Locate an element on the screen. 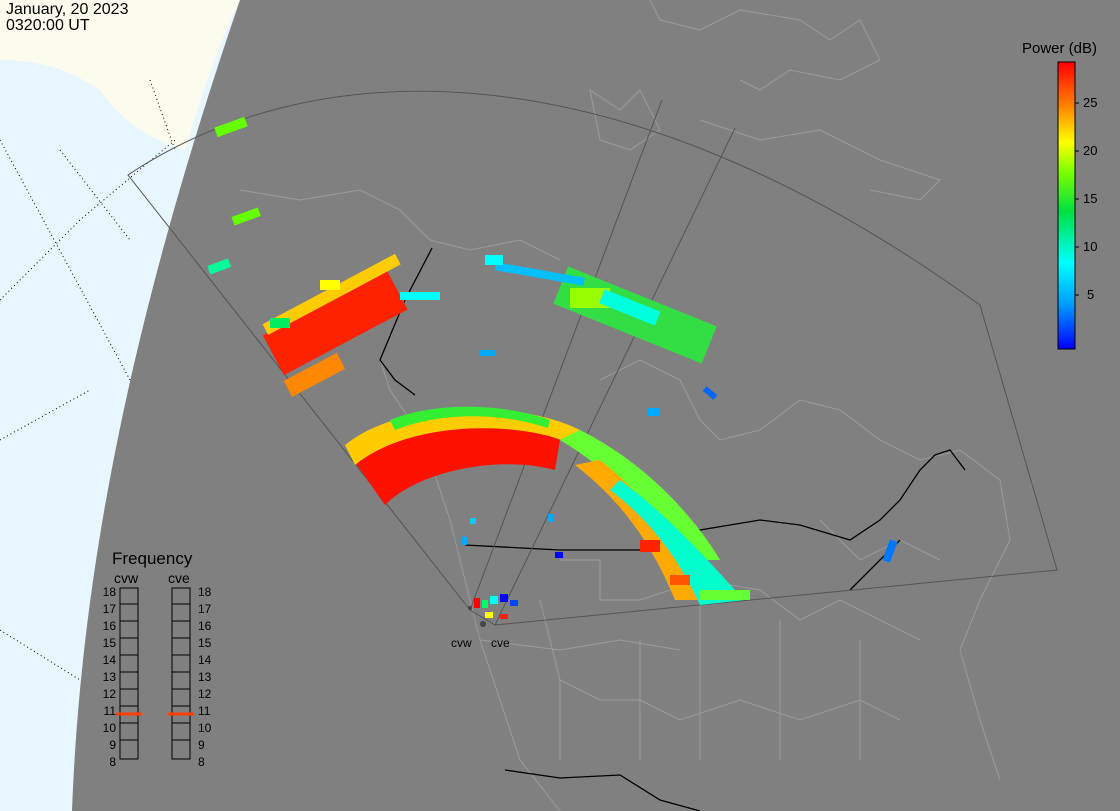 The height and width of the screenshot is (811, 1120). date-label: January, 20 2023 is located at coordinates (67, 9).